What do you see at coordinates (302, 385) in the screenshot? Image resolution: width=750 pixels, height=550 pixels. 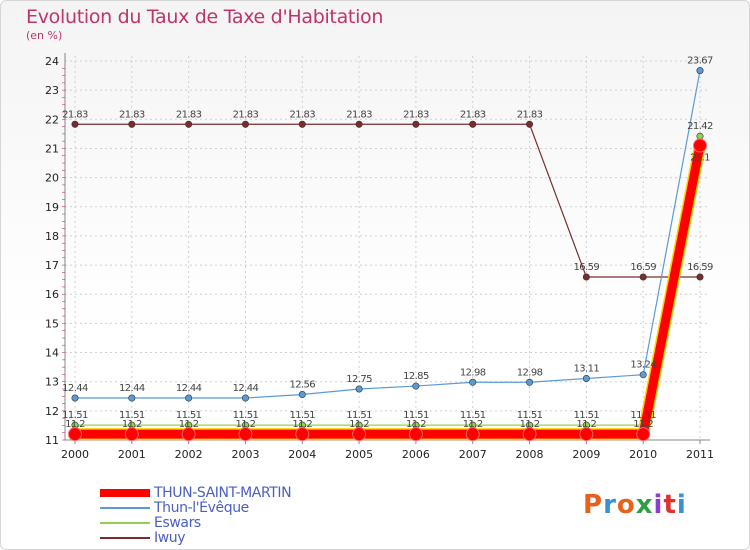 I see `data-label: 12.56` at bounding box center [302, 385].